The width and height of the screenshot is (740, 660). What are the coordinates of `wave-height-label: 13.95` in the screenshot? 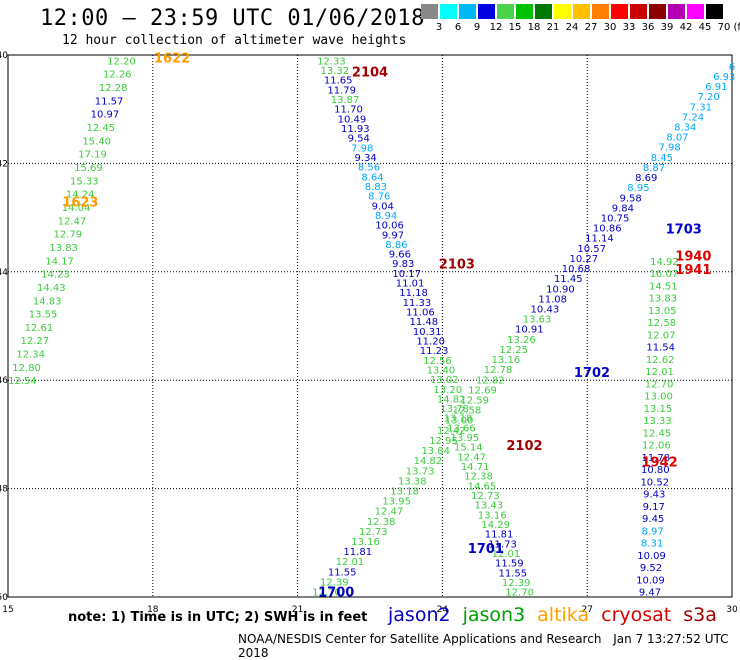 It's located at (396, 502).